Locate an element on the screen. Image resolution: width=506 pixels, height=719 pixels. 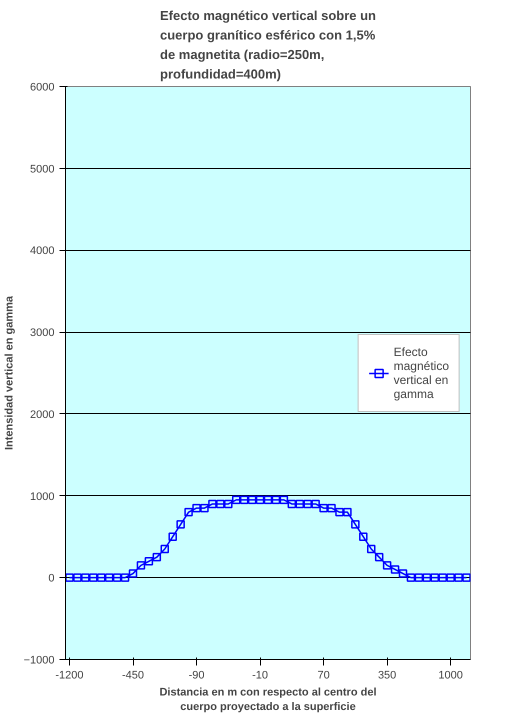
y-tick-label: 5000 is located at coordinates (42, 169).